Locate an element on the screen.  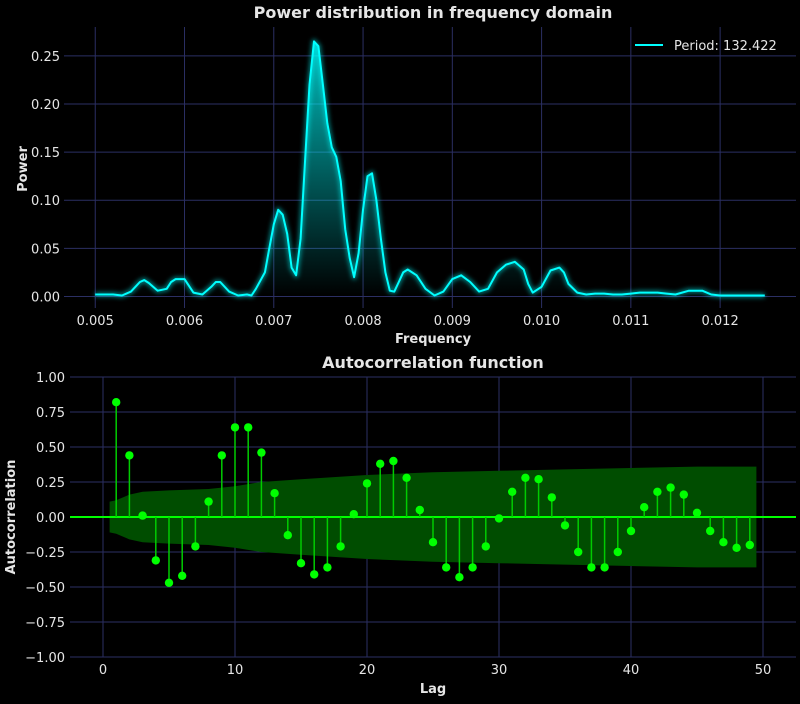
power-x-tick-label: 0.010 is located at coordinates (541, 321).